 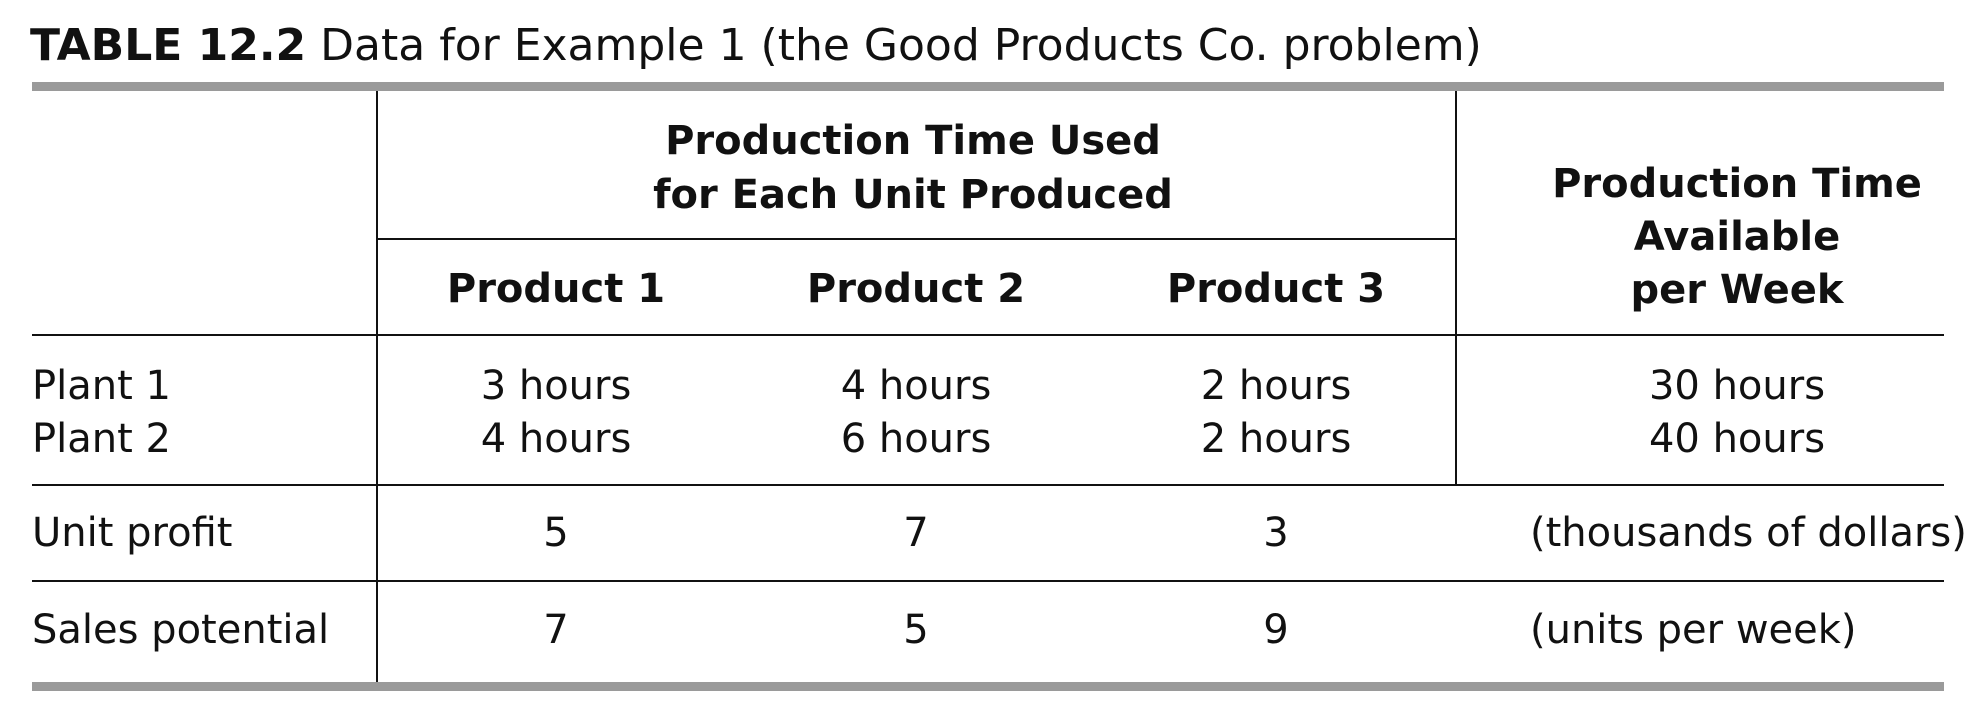 I want to click on group-header-line-2: for Each Unit Produced, so click(x=913, y=195).